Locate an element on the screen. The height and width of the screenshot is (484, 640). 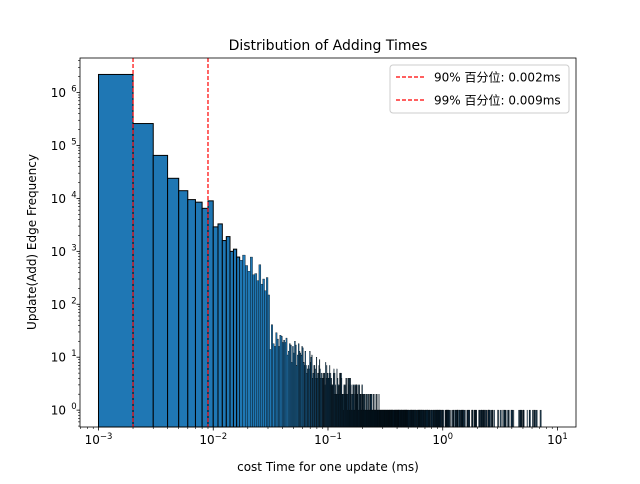
y-tick-label: 10 1 is located at coordinates (64, 357).